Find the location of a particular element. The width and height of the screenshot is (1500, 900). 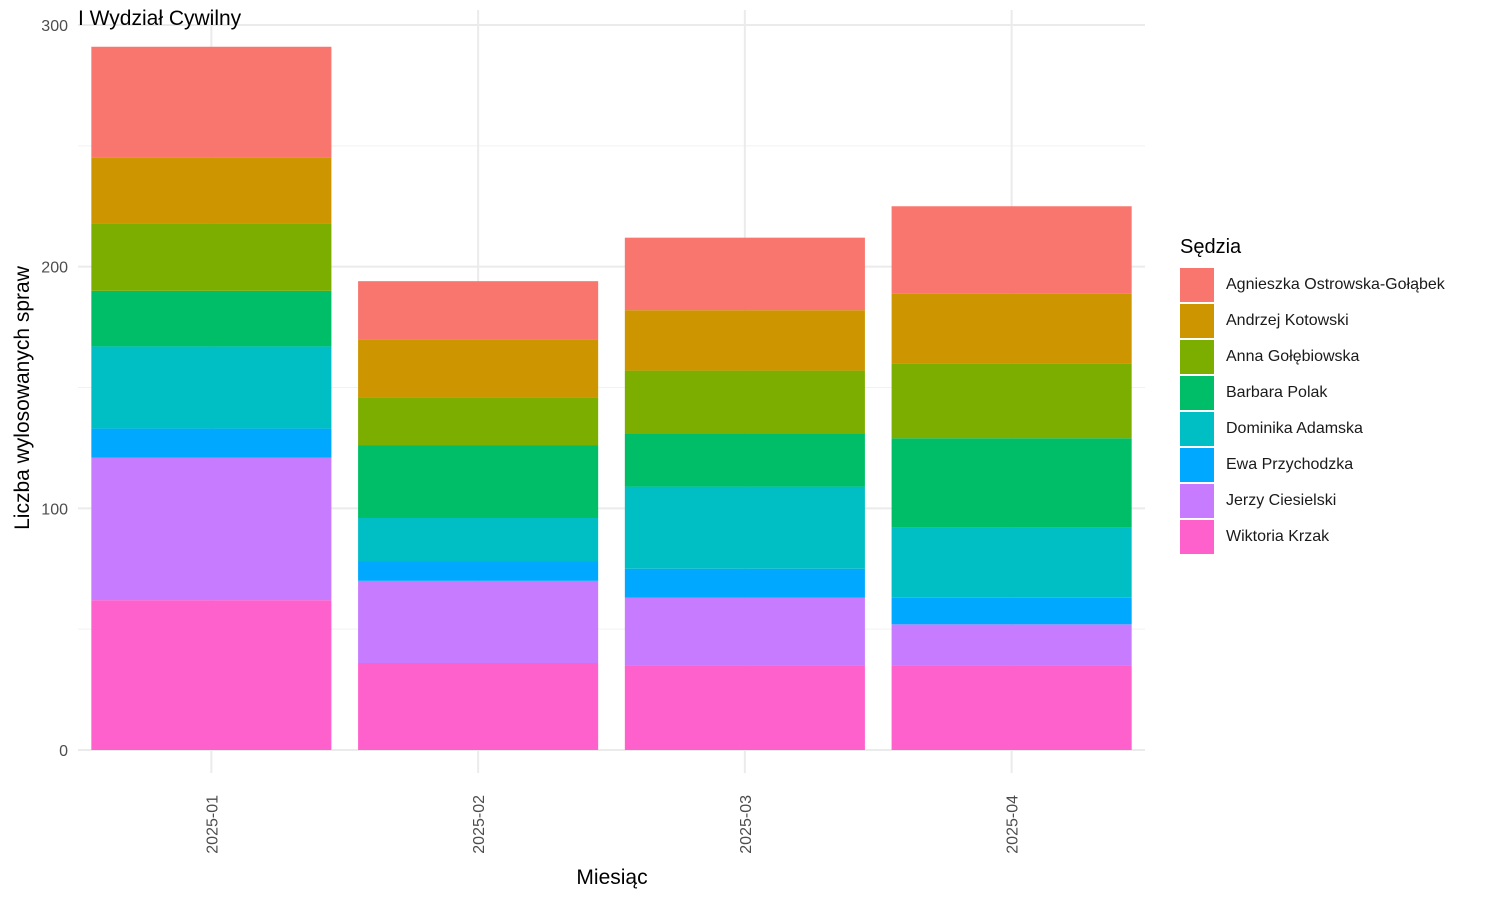

legend-item: Wiktoria Krzak is located at coordinates (1312, 537).